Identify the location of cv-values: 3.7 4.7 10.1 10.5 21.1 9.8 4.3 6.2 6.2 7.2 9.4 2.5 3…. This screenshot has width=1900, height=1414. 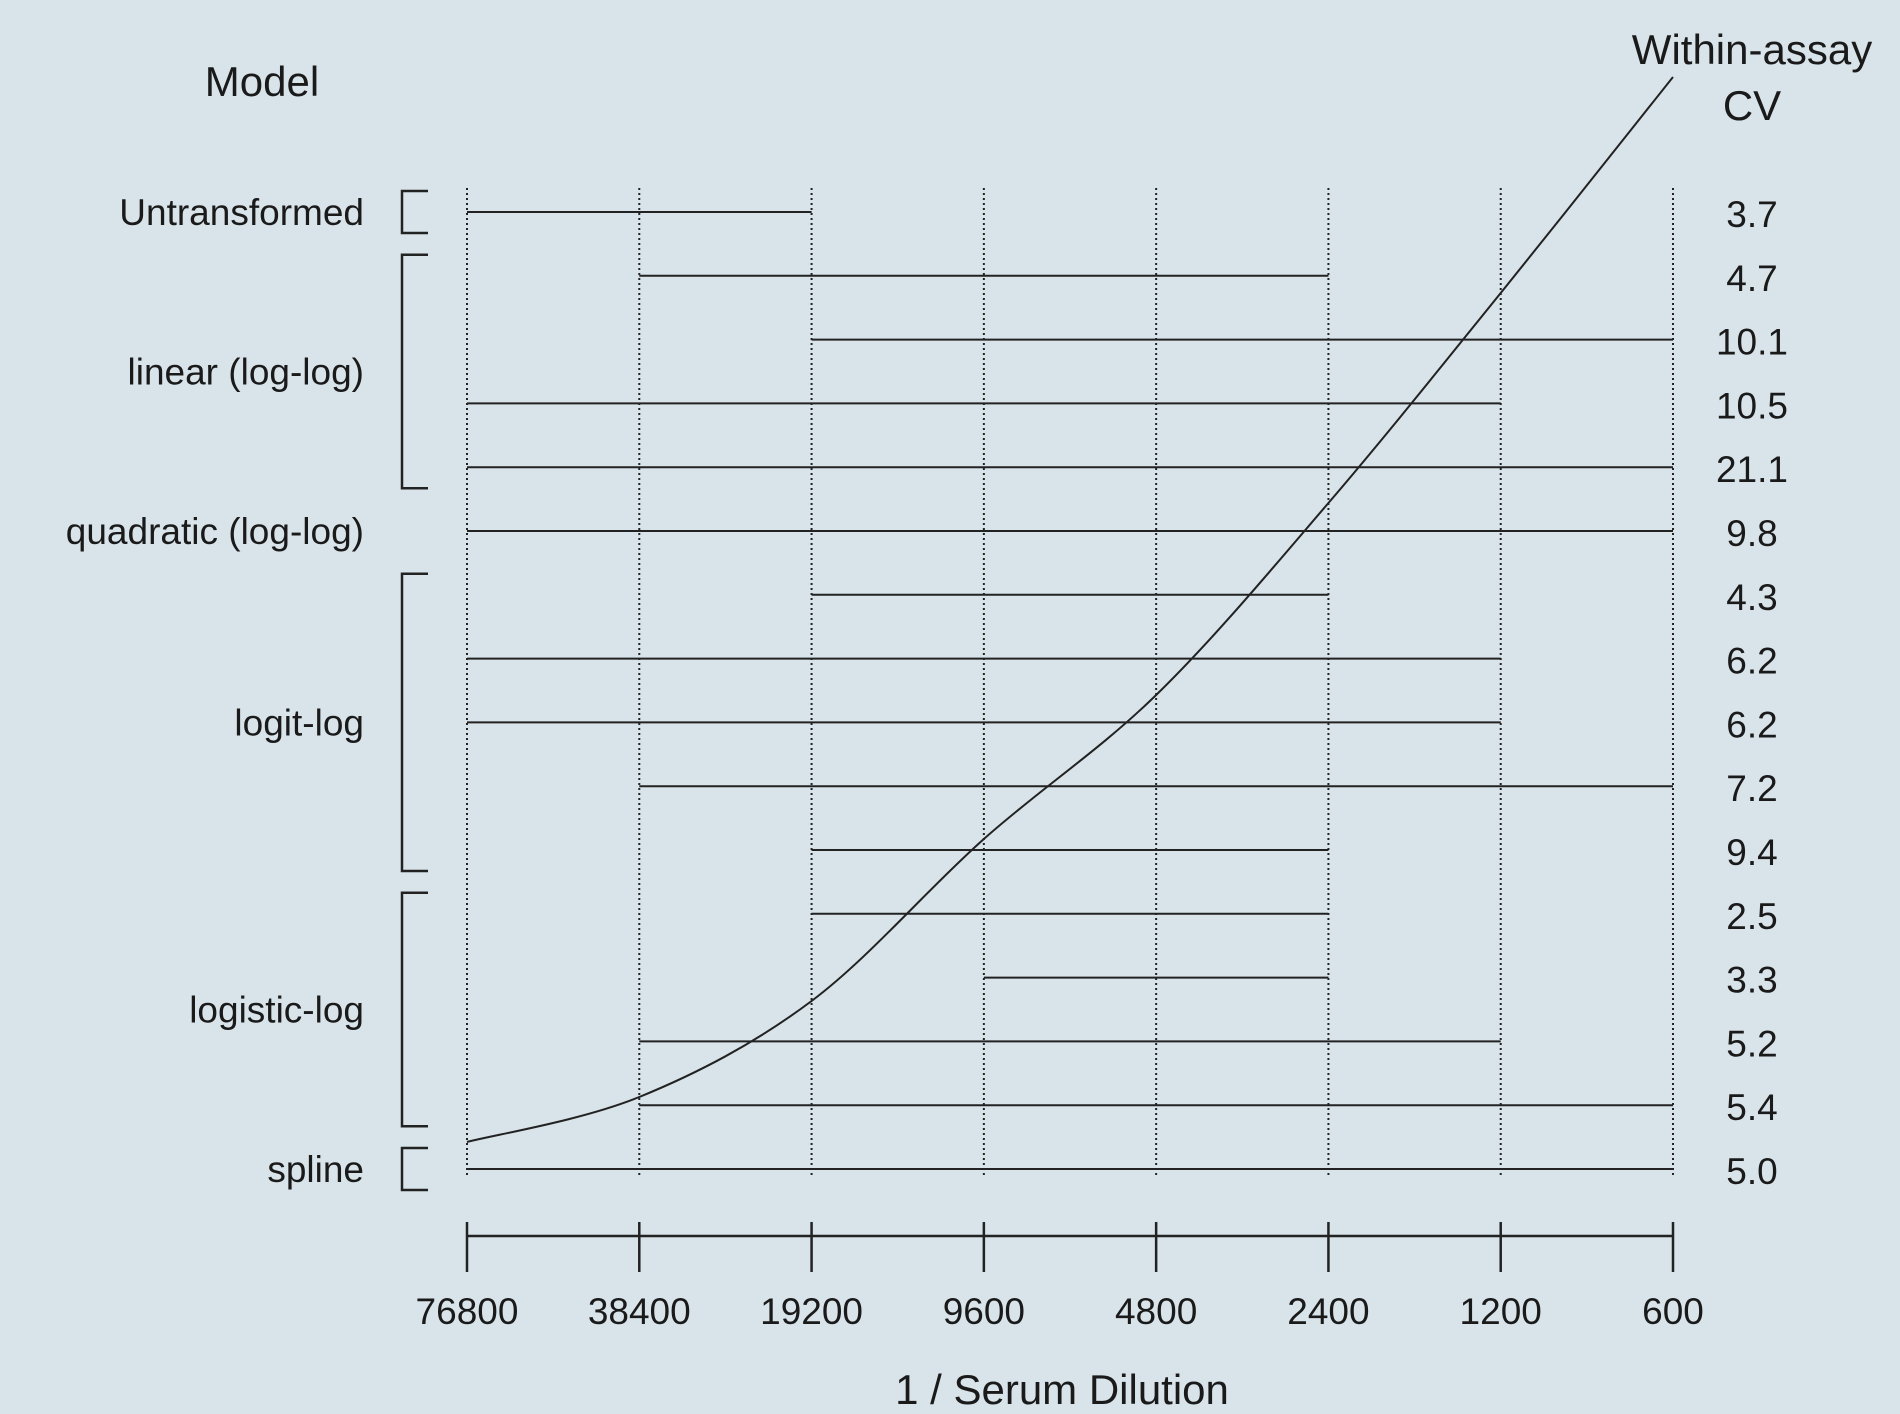
(1752, 693).